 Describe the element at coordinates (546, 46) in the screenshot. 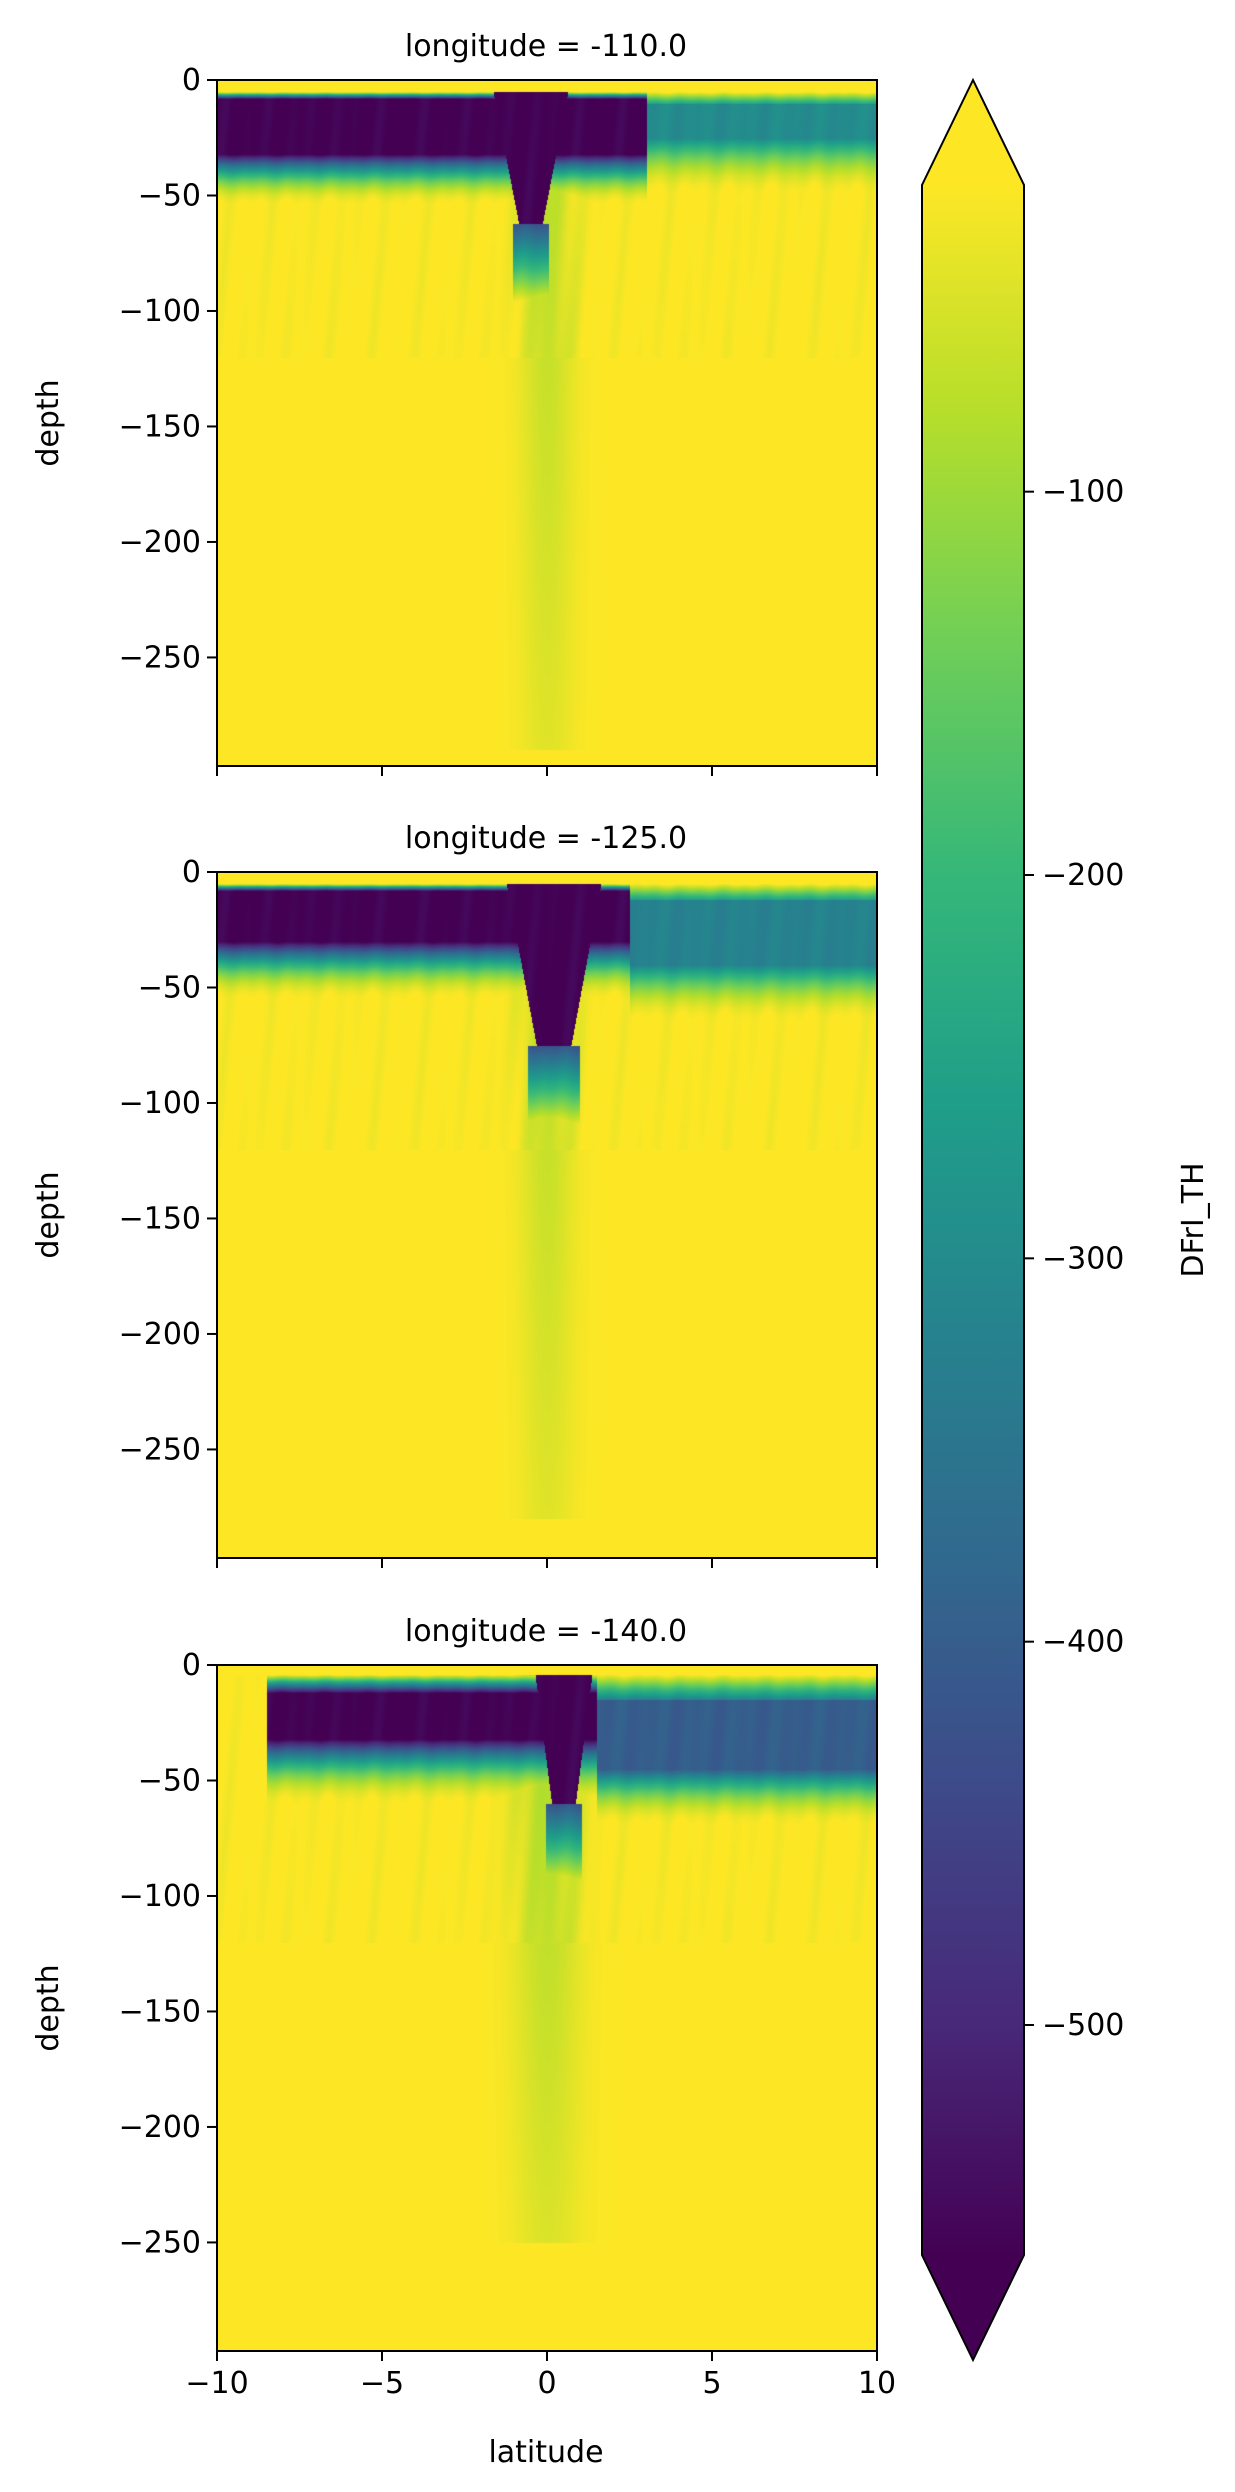

I see `panel-title: longitude = -110.0` at that location.